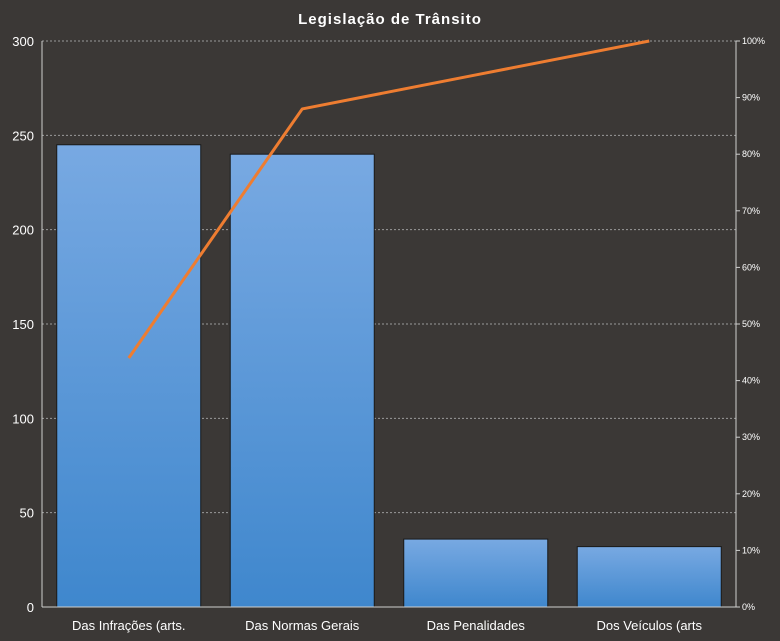 The image size is (780, 641). I want to click on y2-tick-label: 70%, so click(751, 211).